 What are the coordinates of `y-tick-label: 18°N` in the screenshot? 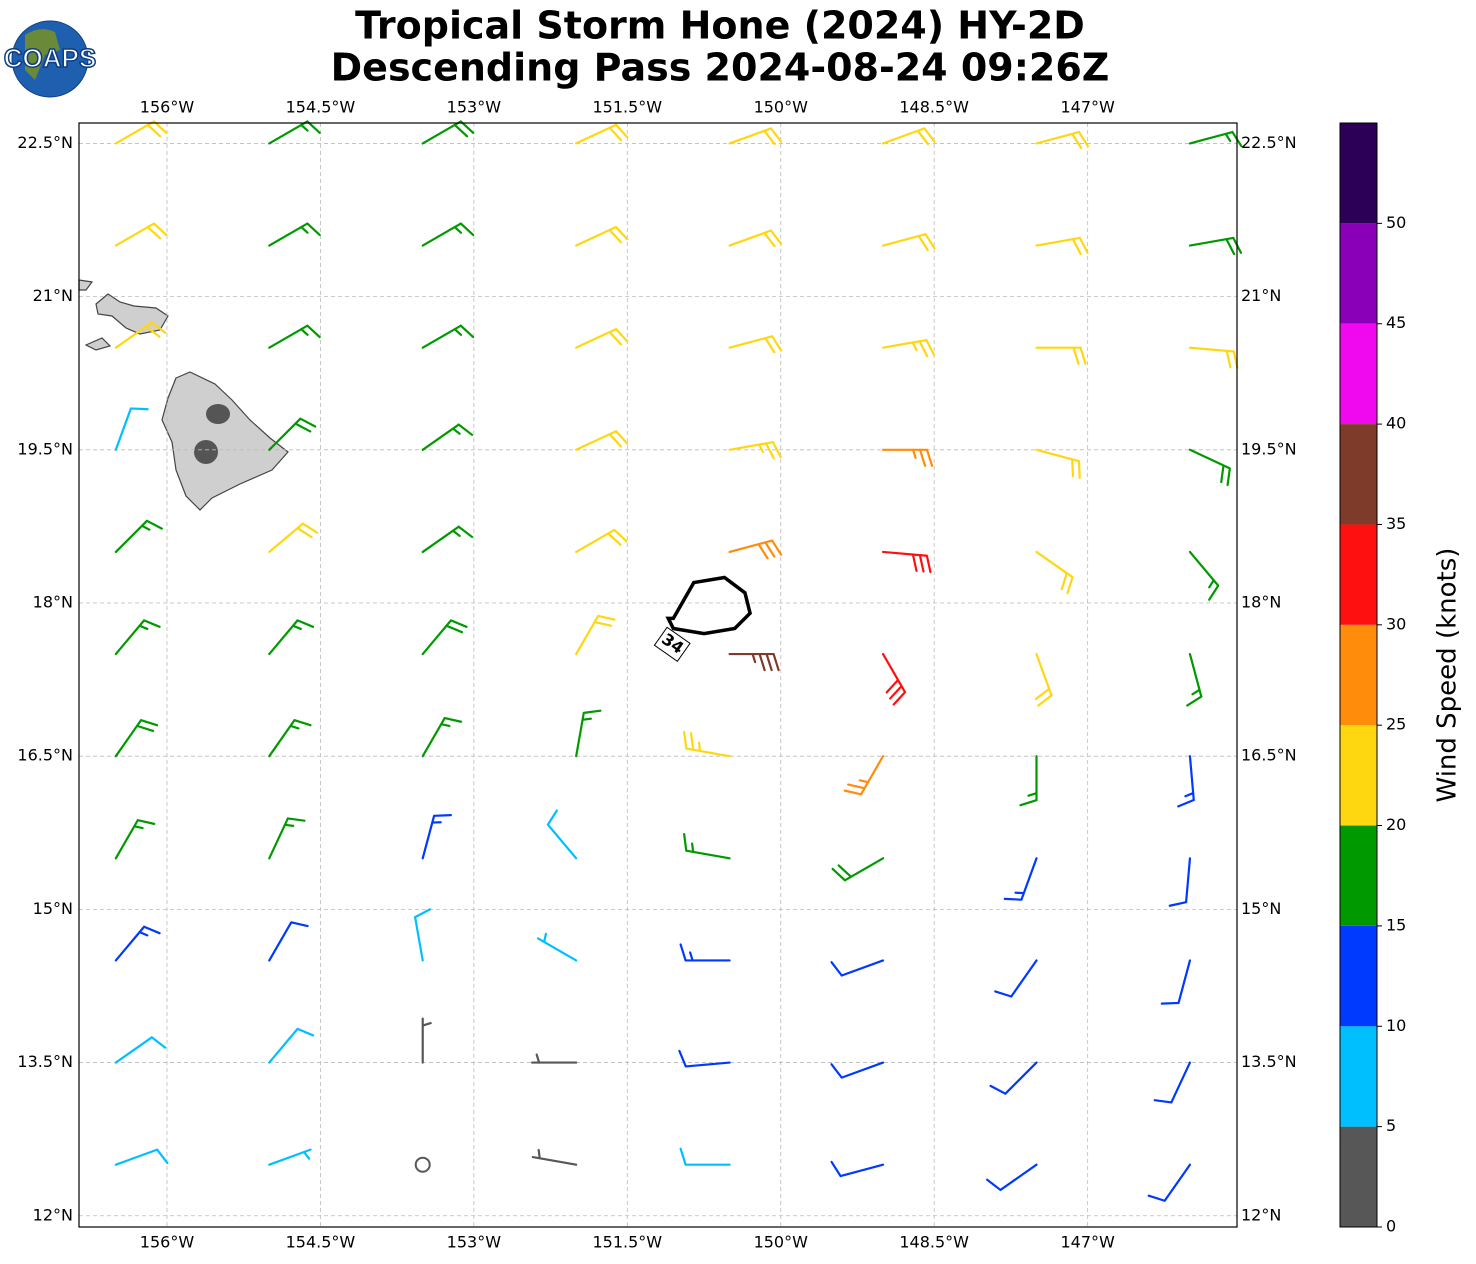 It's located at (53, 602).